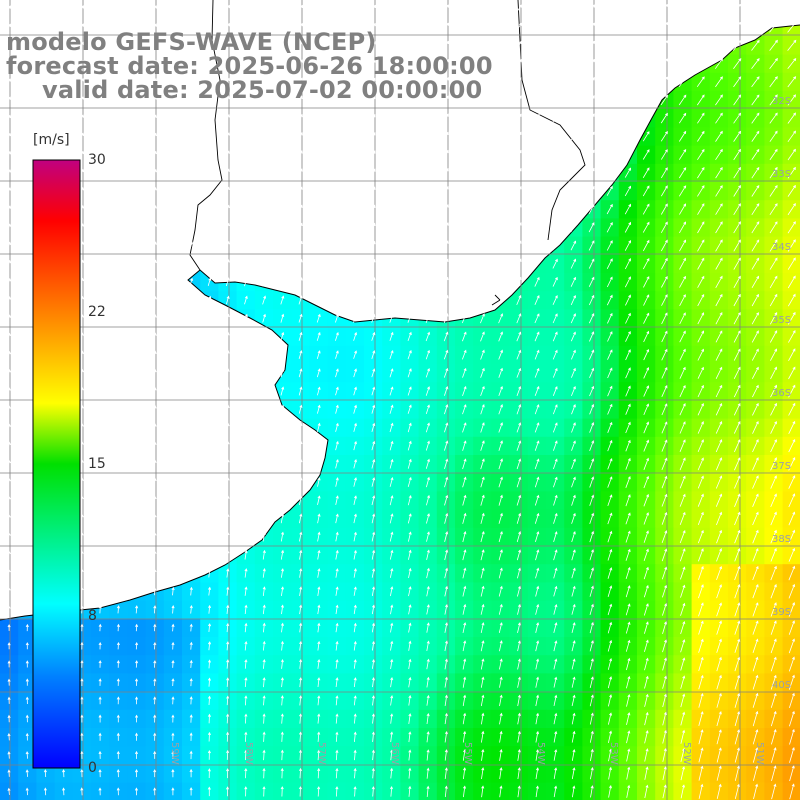  Describe the element at coordinates (174, 753) in the screenshot. I see `lon-label: 59W` at that location.